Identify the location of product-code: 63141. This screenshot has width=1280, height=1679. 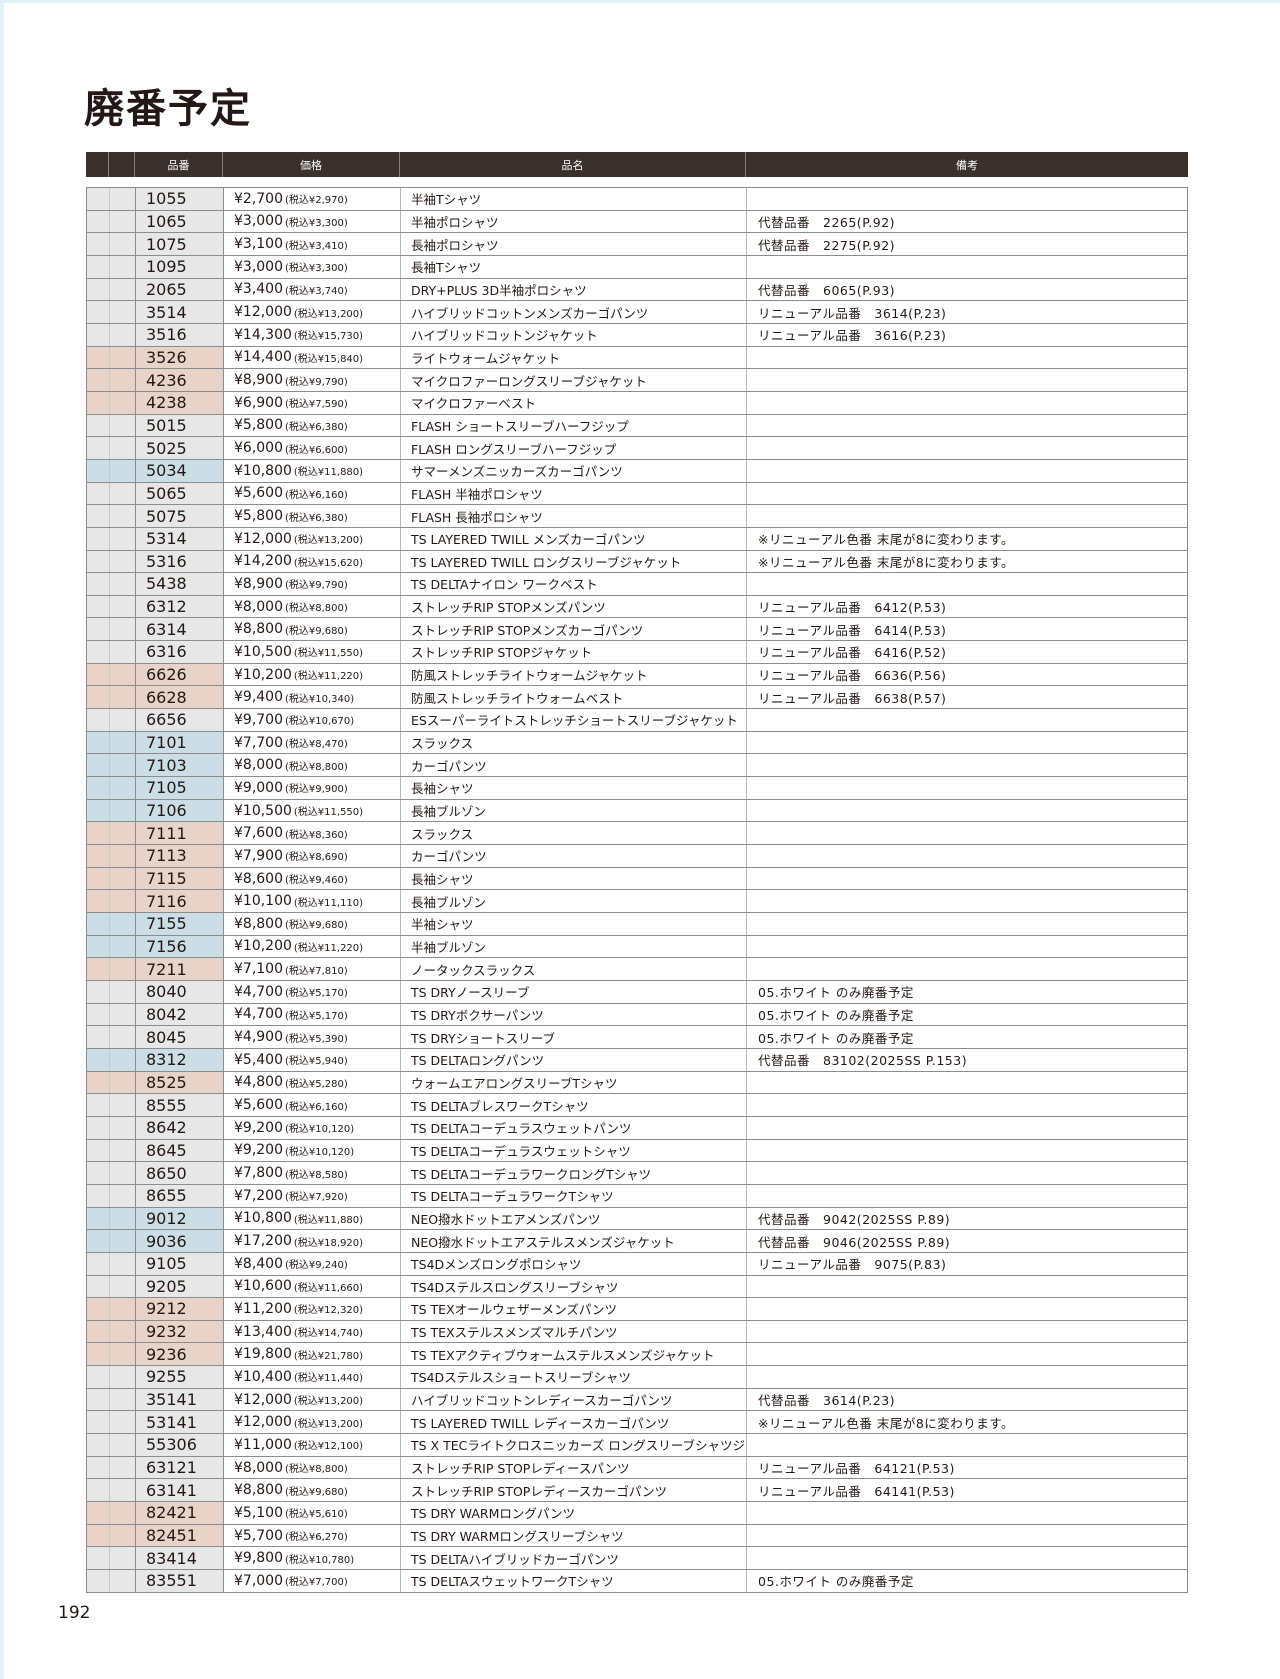
(180, 1490).